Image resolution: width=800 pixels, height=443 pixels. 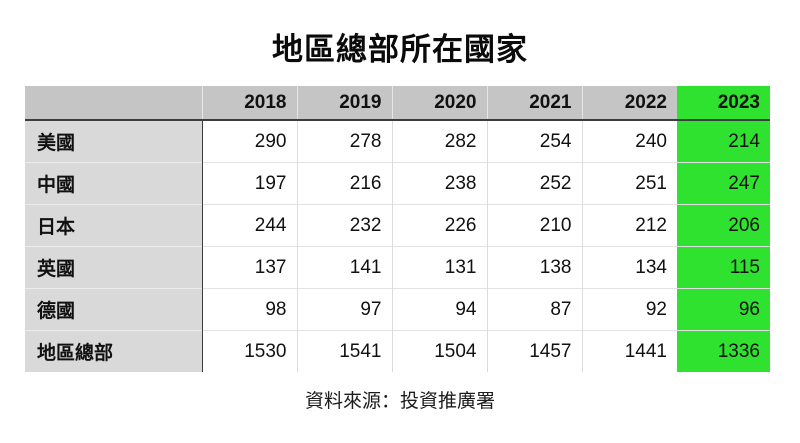 What do you see at coordinates (439, 225) in the screenshot?
I see `value-cell: 226` at bounding box center [439, 225].